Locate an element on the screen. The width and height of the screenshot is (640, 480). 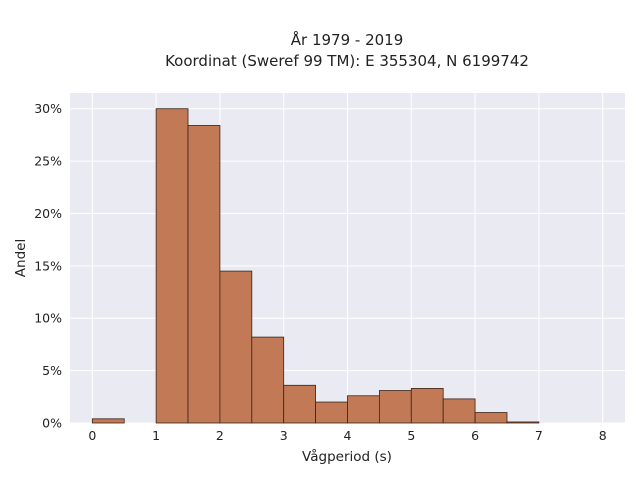
x-tick-label: 8 is located at coordinates (603, 435).